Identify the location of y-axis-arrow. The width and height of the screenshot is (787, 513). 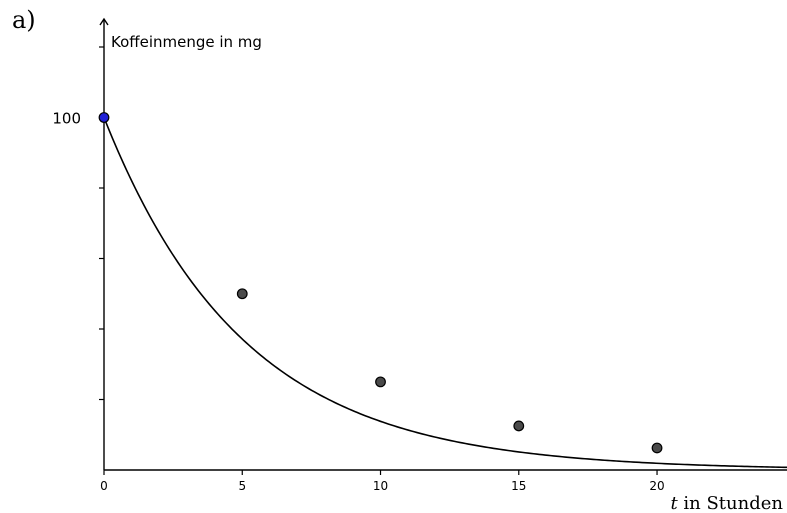
(104, 21).